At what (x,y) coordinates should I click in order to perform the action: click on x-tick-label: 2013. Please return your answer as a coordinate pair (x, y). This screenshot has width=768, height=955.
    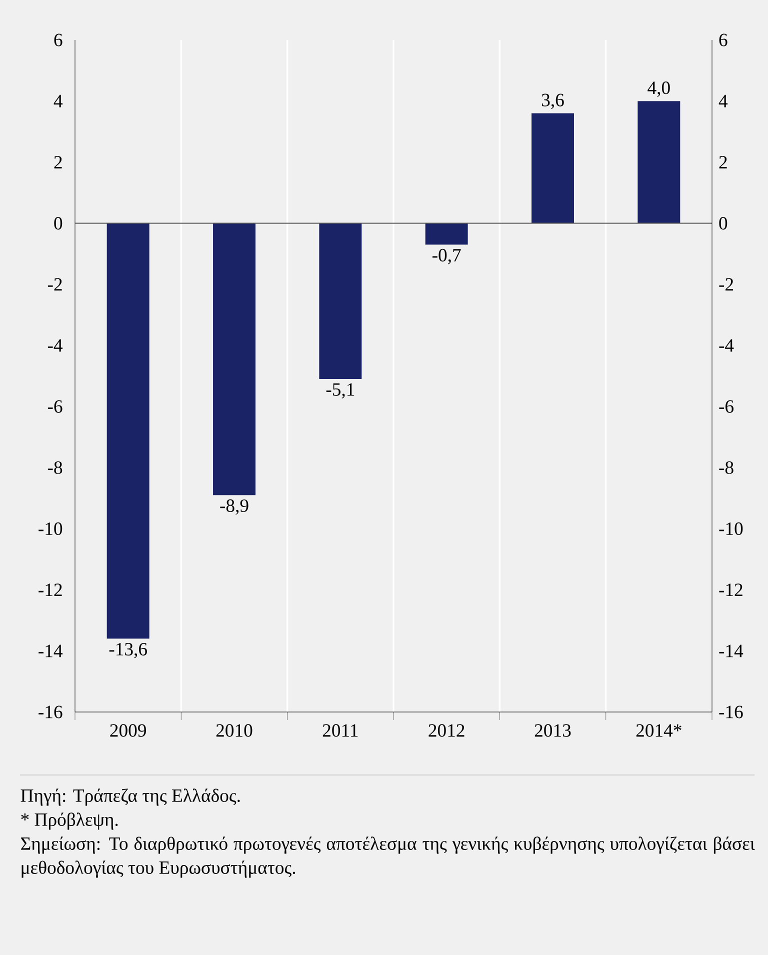
    Looking at the image, I should click on (552, 730).